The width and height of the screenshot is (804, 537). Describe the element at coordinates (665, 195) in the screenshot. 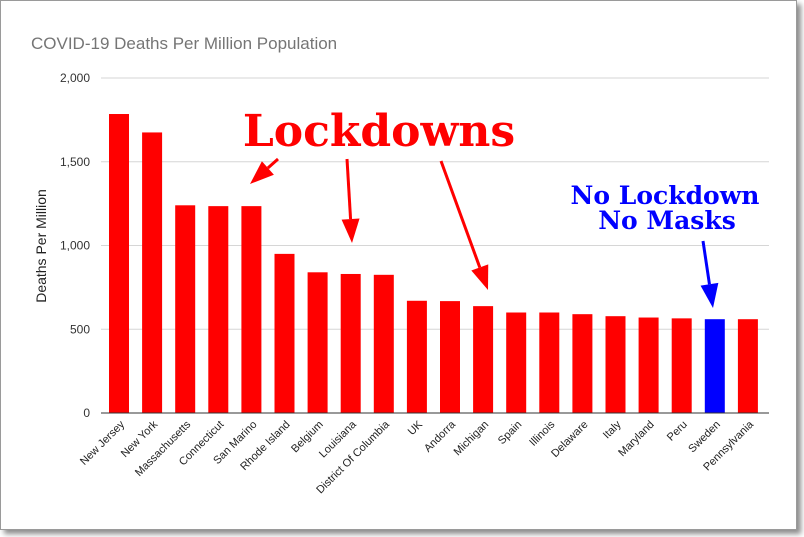

I see `annotation-no-lockdown: No Lockdown` at that location.